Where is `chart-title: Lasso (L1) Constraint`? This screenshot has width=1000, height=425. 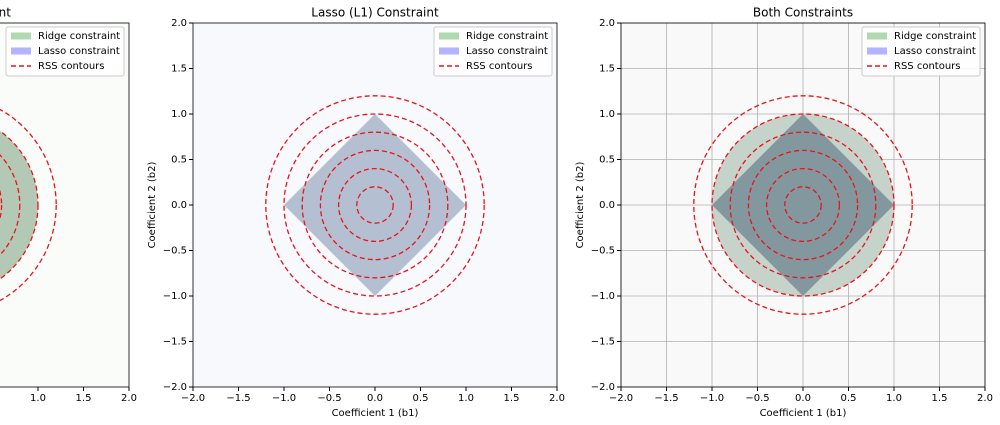
chart-title: Lasso (L1) Constraint is located at coordinates (375, 13).